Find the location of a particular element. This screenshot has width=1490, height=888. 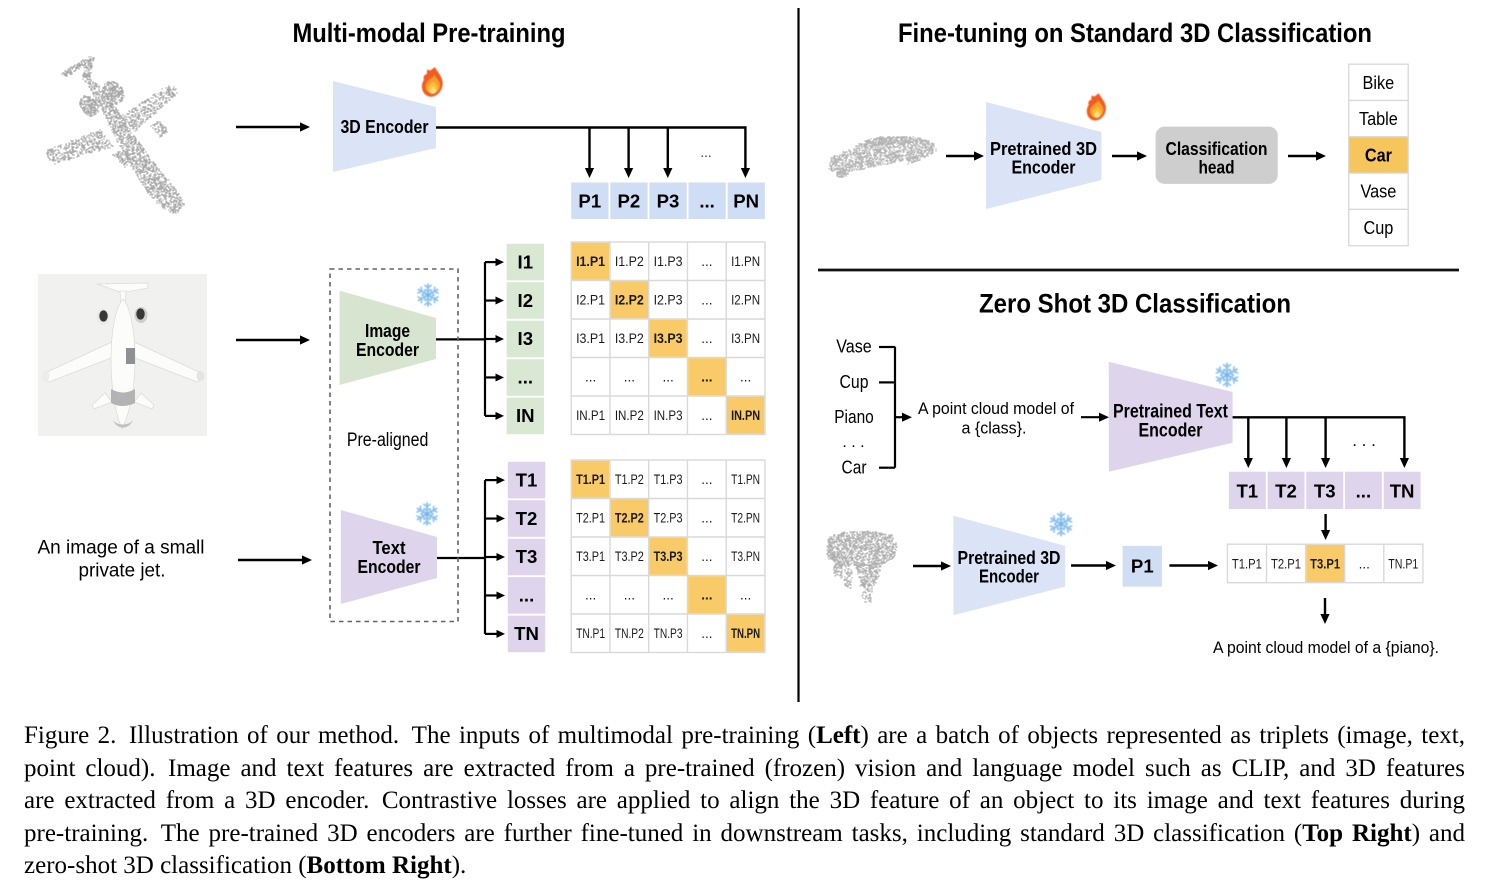

svg-text: T2.PN is located at coordinates (745, 518).